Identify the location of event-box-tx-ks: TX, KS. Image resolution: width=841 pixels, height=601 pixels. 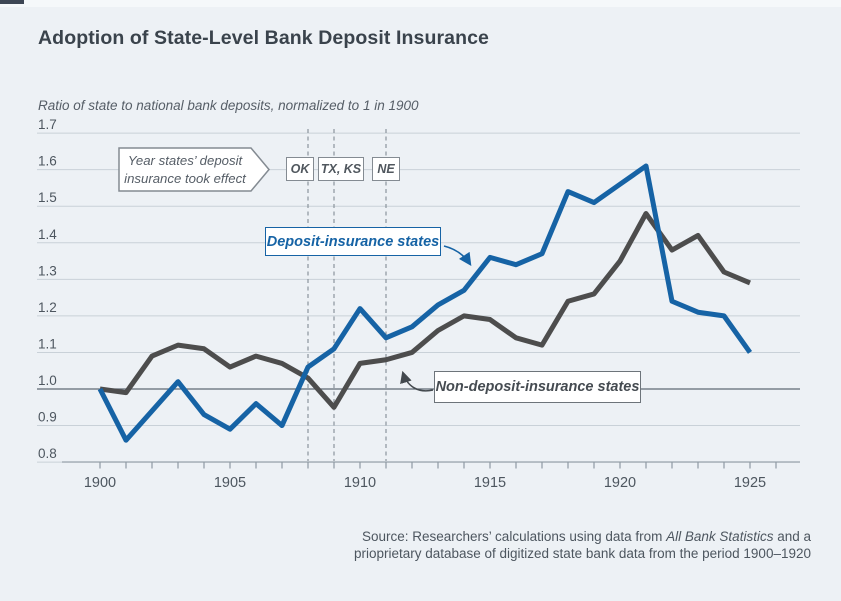
(341, 169).